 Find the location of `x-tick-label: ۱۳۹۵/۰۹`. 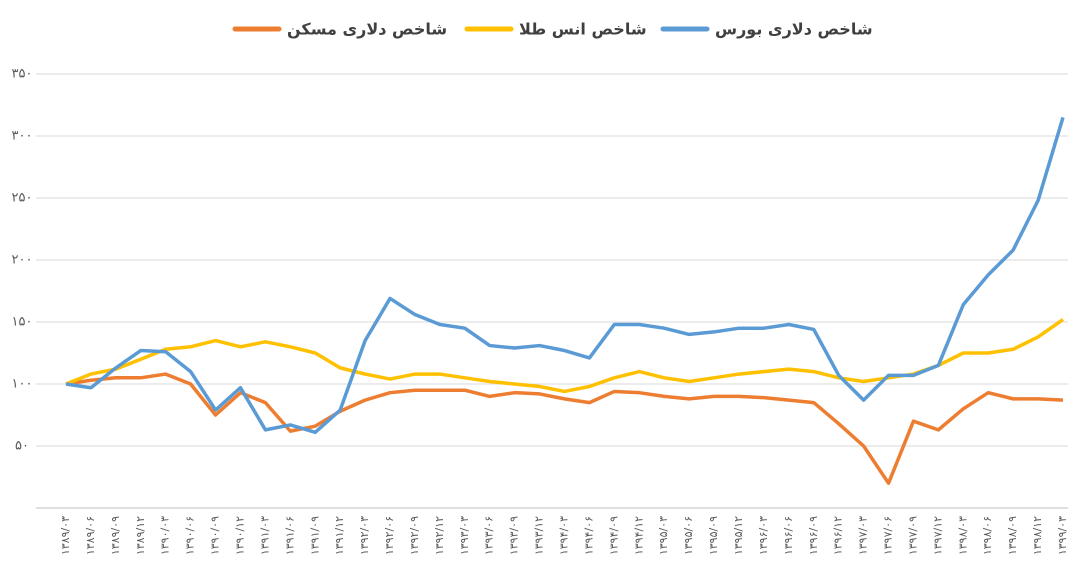

x-tick-label: ۱۳۹۵/۰۹ is located at coordinates (713, 535).